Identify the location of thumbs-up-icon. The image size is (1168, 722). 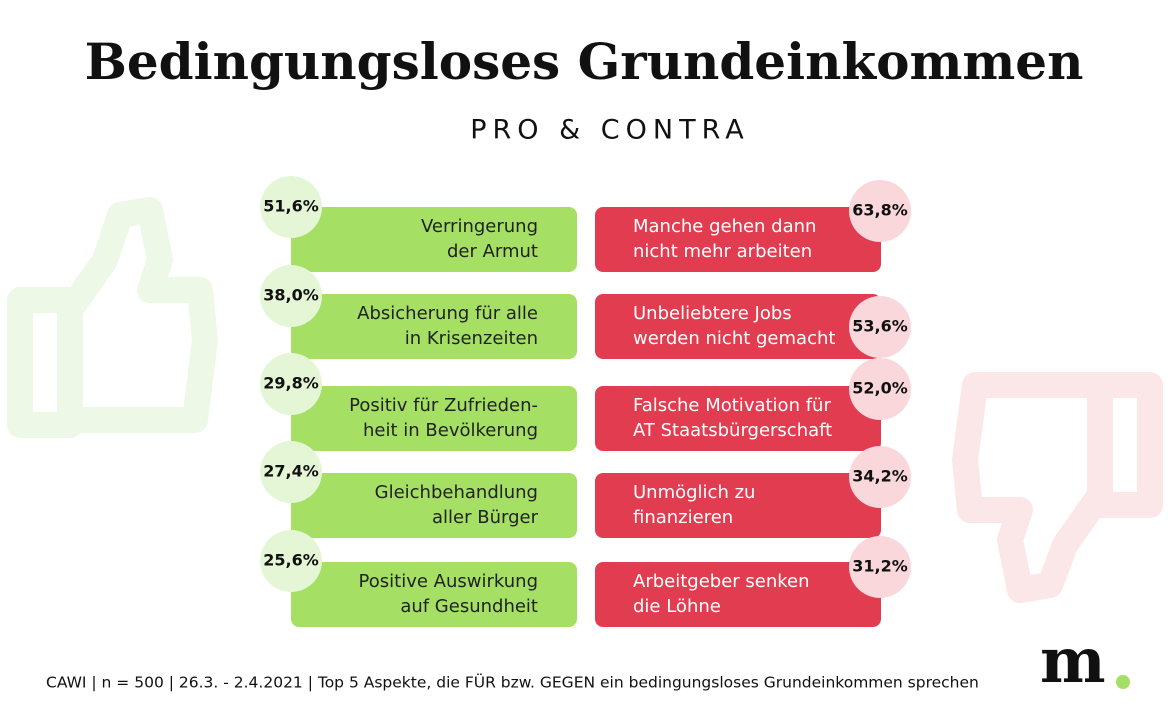
(112, 317).